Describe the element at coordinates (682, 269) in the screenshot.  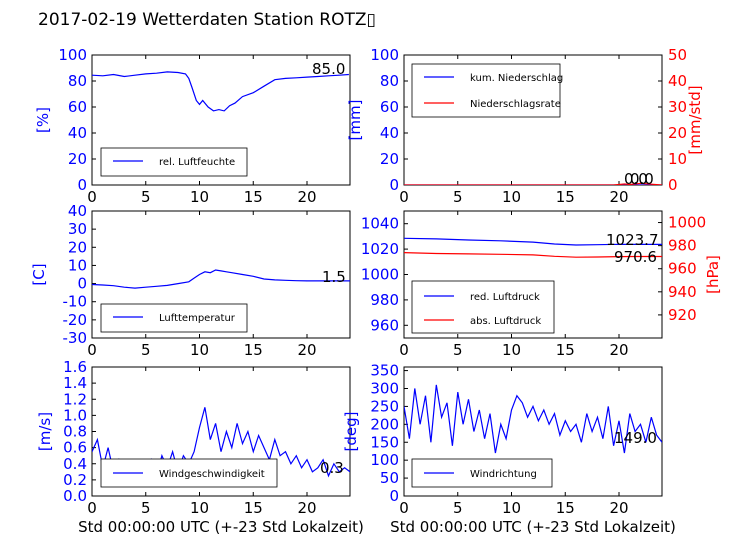
I see `y2-tick-label: 960` at that location.